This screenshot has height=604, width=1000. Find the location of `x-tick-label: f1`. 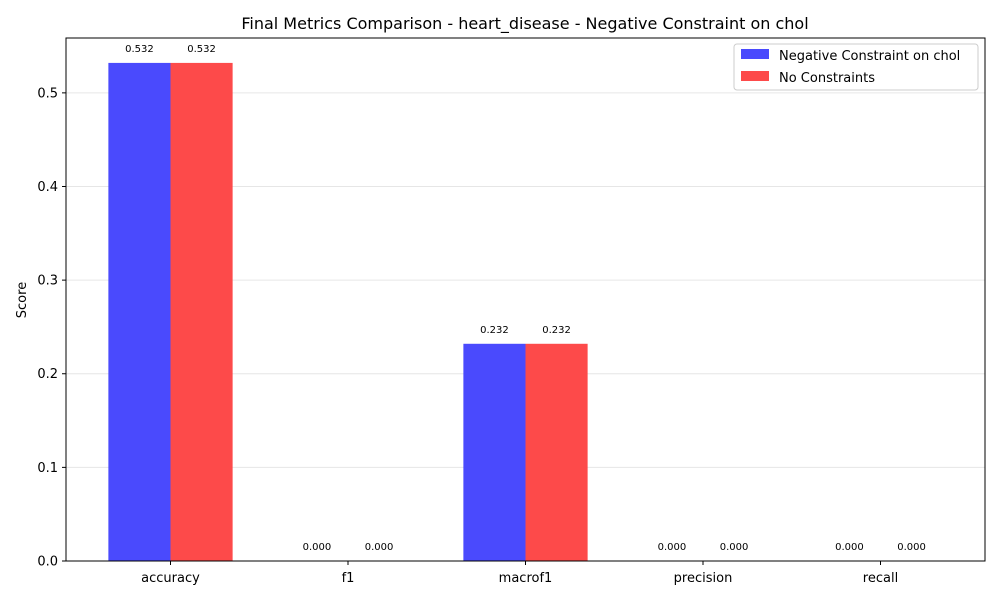

x-tick-label: f1 is located at coordinates (348, 578).